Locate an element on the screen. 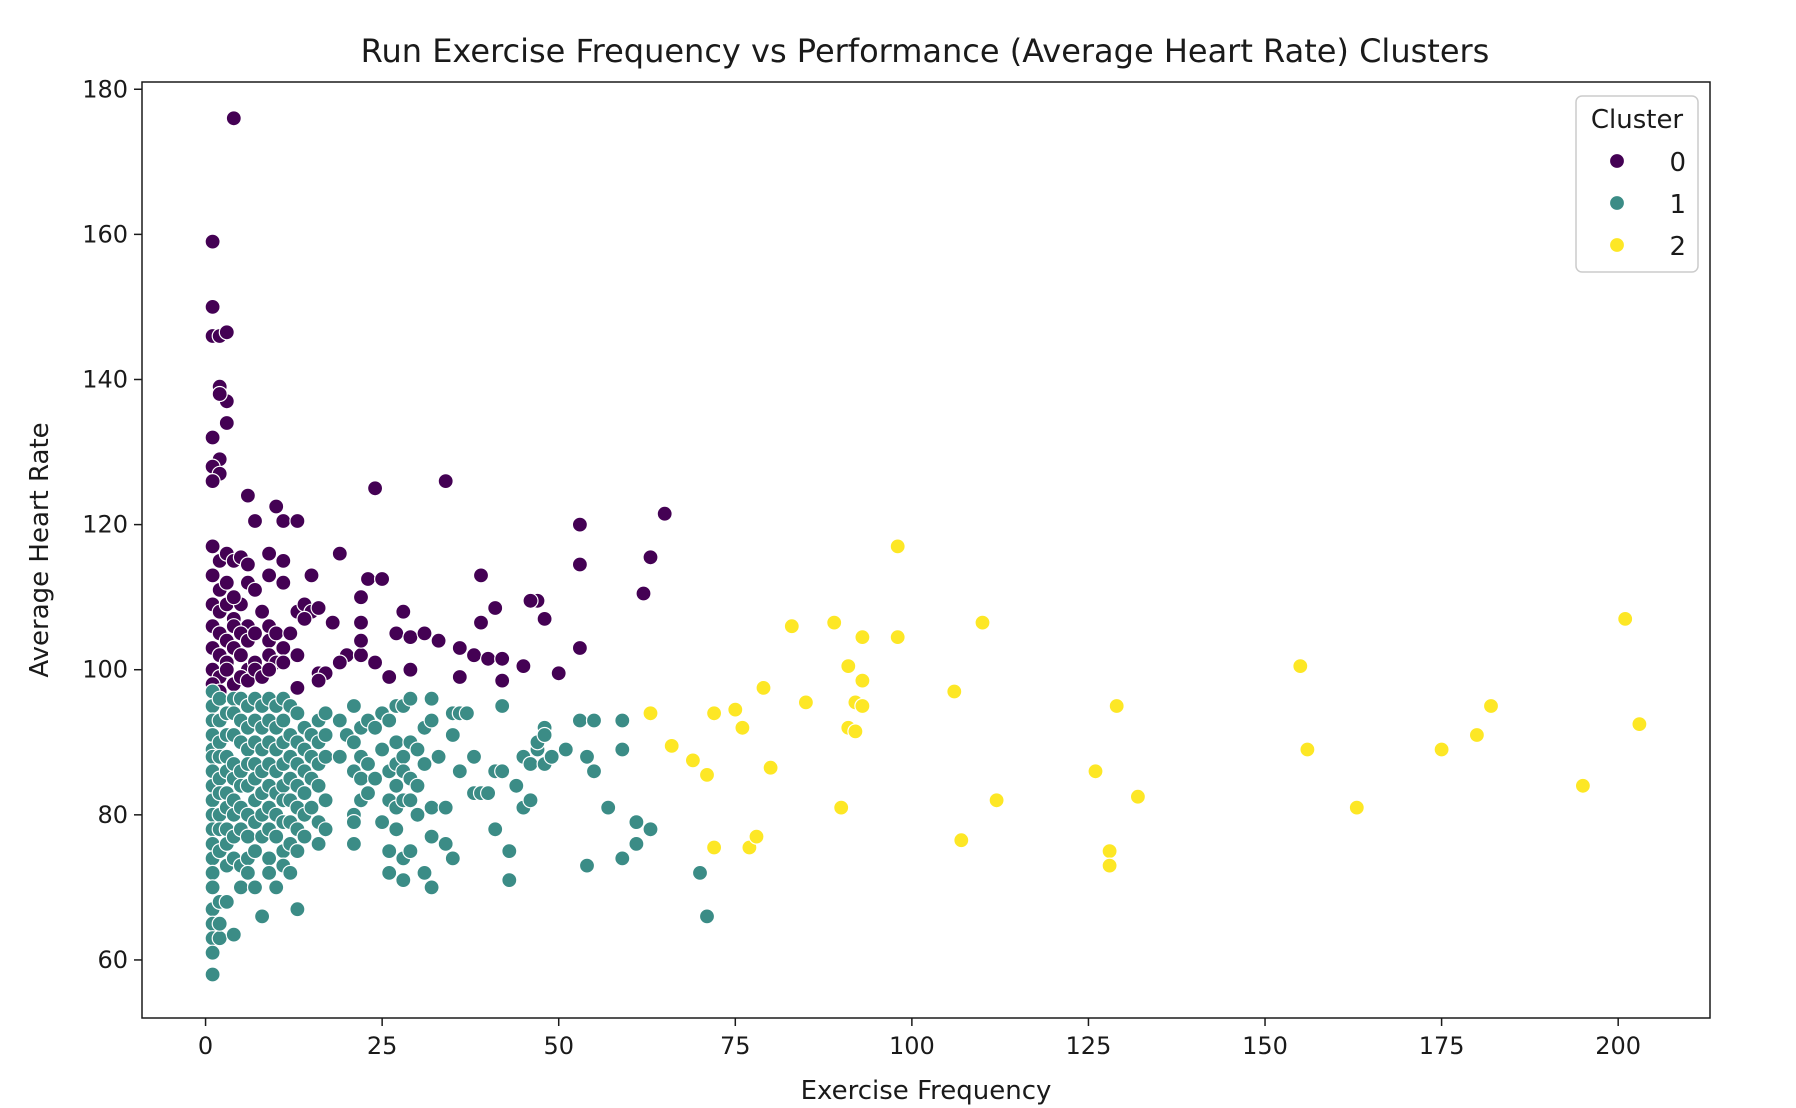 Image resolution: width=1796 pixels, height=1108 pixels. x-tick-label: 175 is located at coordinates (1442, 1046).